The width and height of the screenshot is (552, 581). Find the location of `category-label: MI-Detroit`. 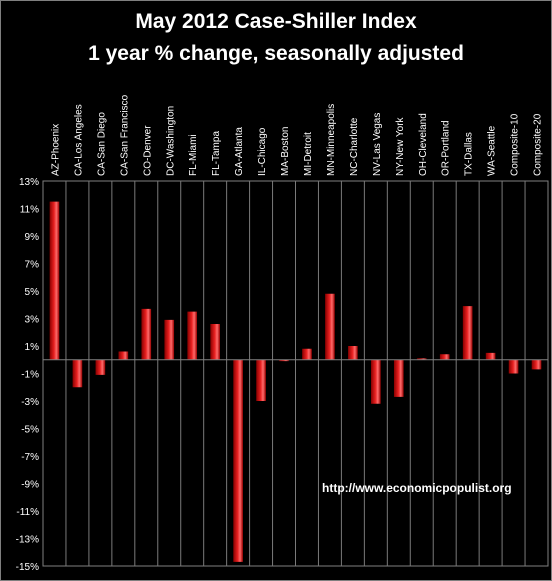

category-label: MI-Detroit is located at coordinates (308, 154).